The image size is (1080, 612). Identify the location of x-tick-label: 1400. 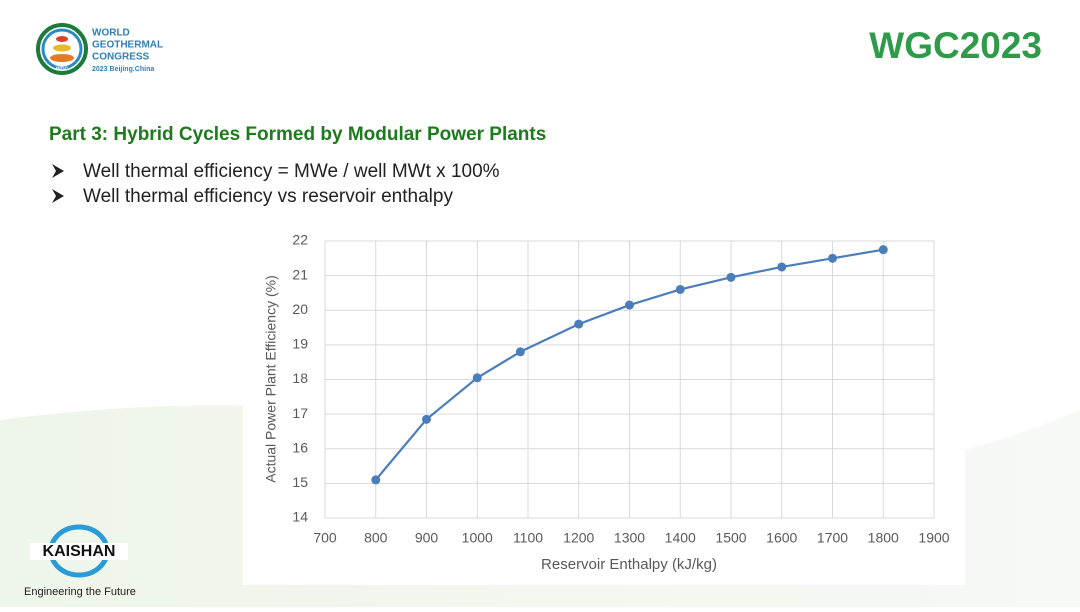
(680, 538).